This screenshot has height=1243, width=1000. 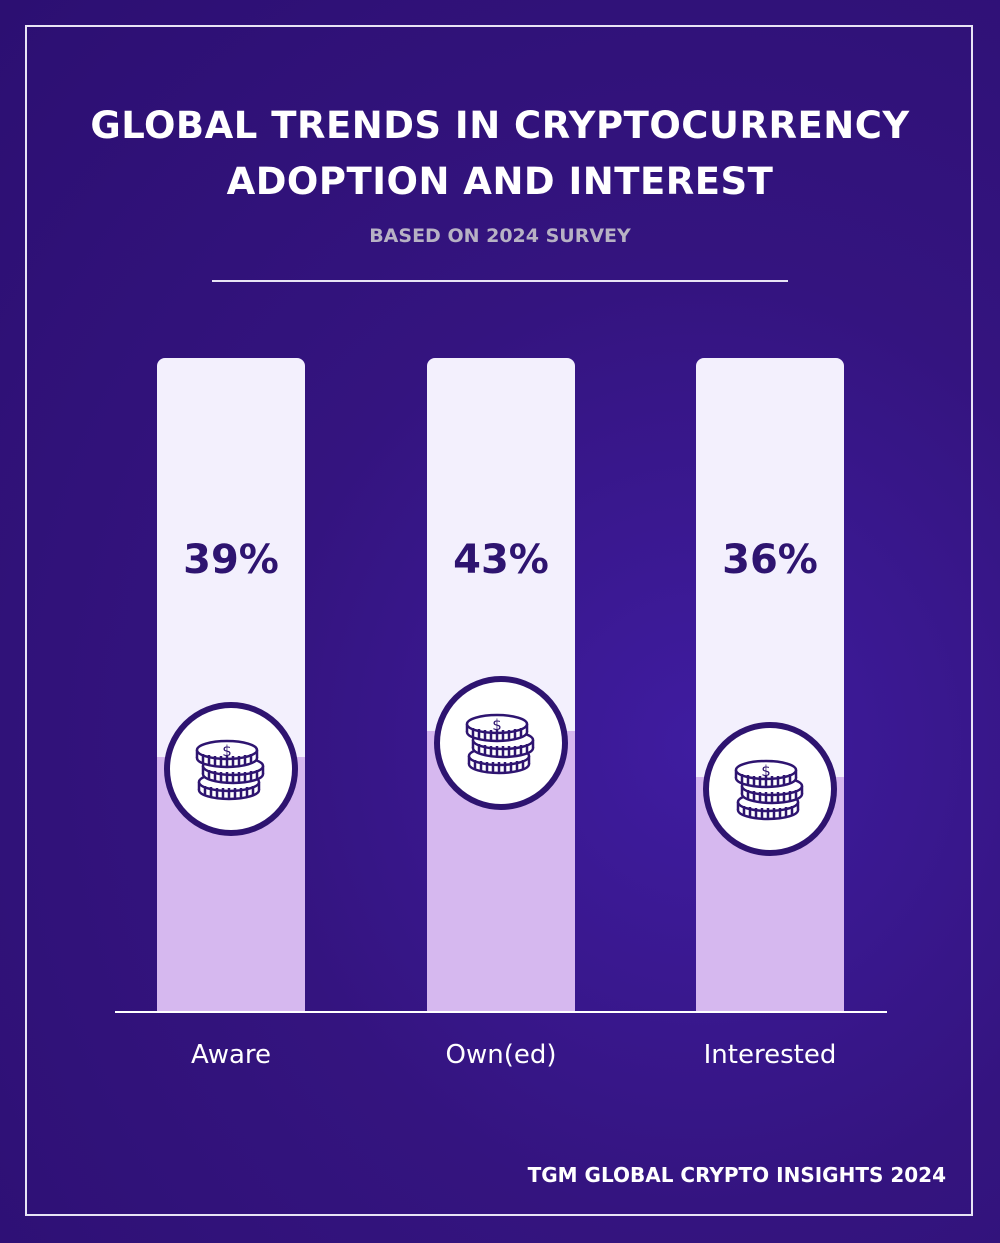 I want to click on footer-source: TGM GLOBAL CRYPTO INSIGHTS 2024, so click(x=736, y=1175).